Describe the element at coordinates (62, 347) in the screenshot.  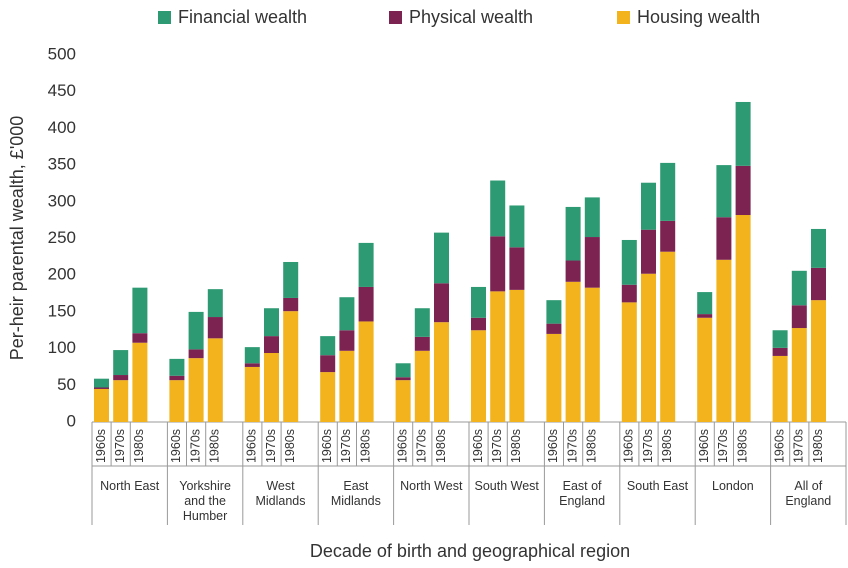
I see `y-tick-label: 100` at that location.